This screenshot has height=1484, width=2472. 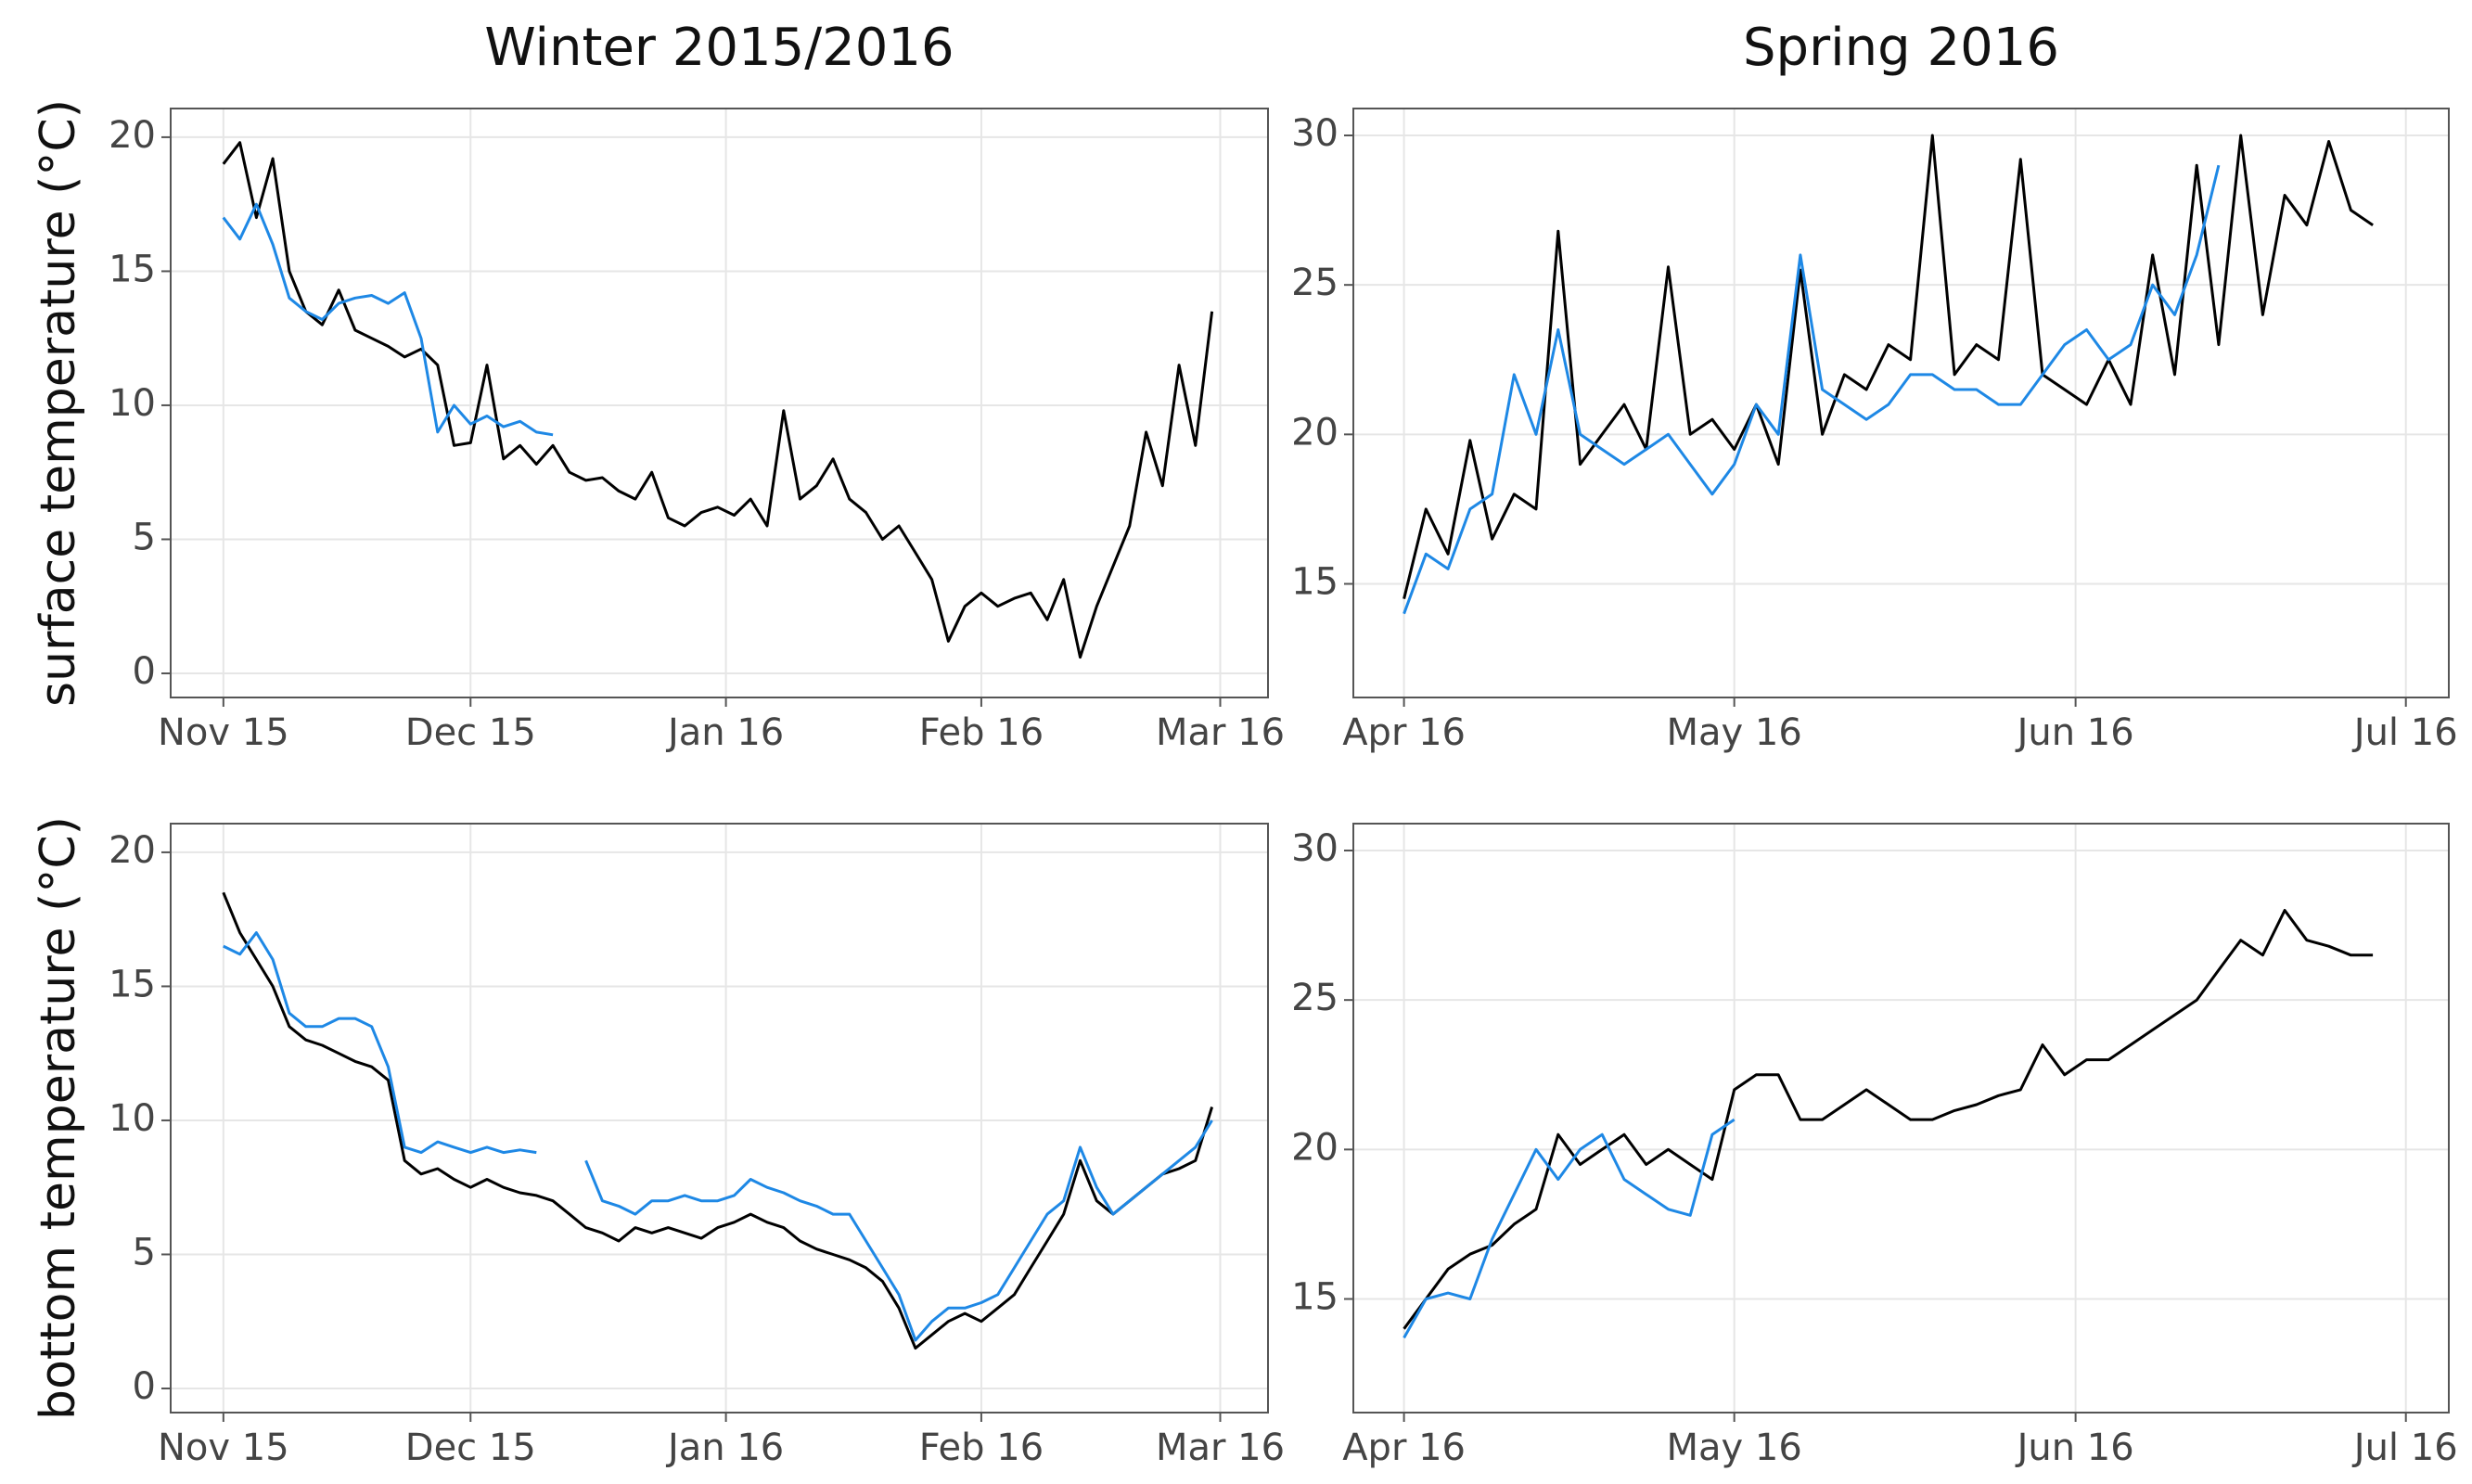 I want to click on y-axis-label: bottom temperature (°C), so click(x=58, y=1118).